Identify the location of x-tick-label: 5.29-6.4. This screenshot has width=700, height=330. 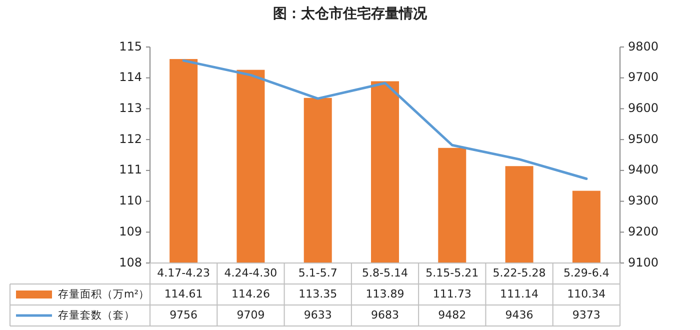
(586, 273).